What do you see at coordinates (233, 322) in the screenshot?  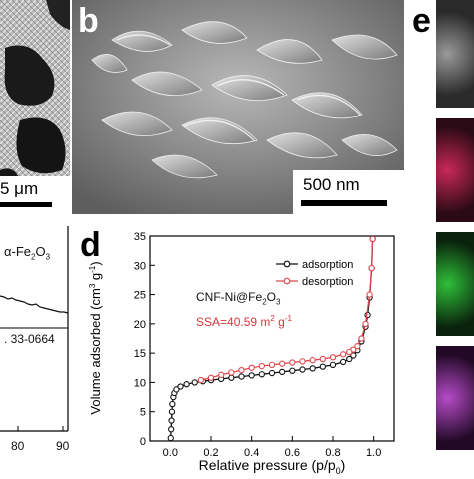 I see `ssa-text: SSA=40.59 m` at bounding box center [233, 322].